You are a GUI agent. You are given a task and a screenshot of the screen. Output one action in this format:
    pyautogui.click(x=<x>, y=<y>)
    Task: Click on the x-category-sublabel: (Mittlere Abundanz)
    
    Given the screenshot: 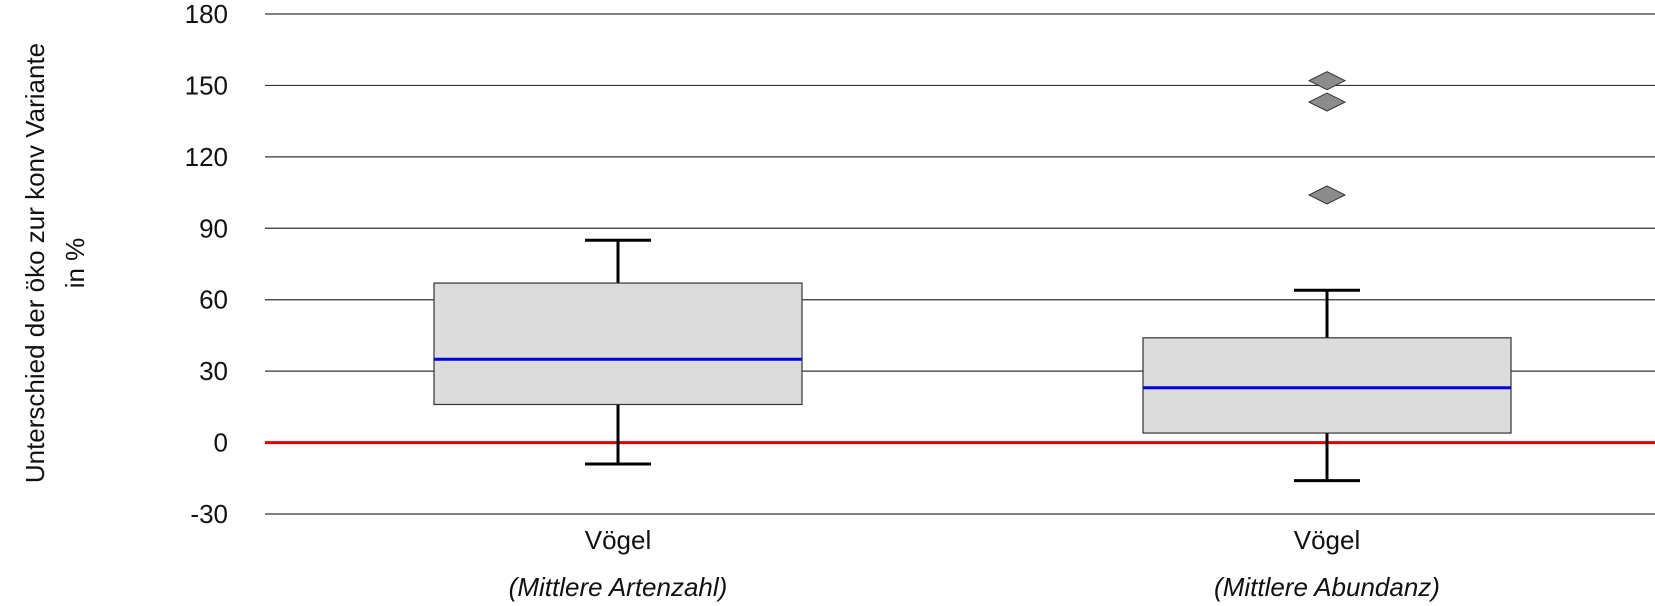 What is the action you would take?
    pyautogui.click(x=1327, y=587)
    